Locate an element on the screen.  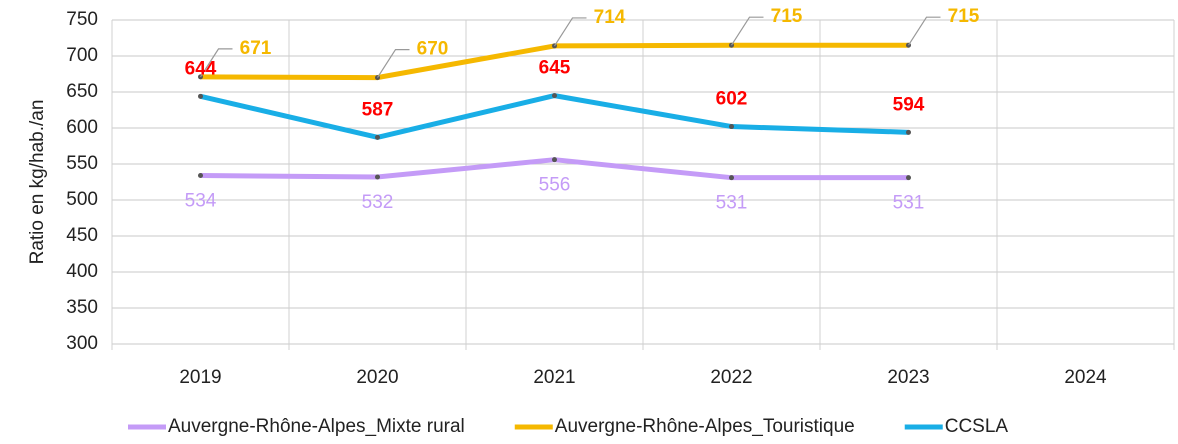
y-tick-label: 650 is located at coordinates (82, 91).